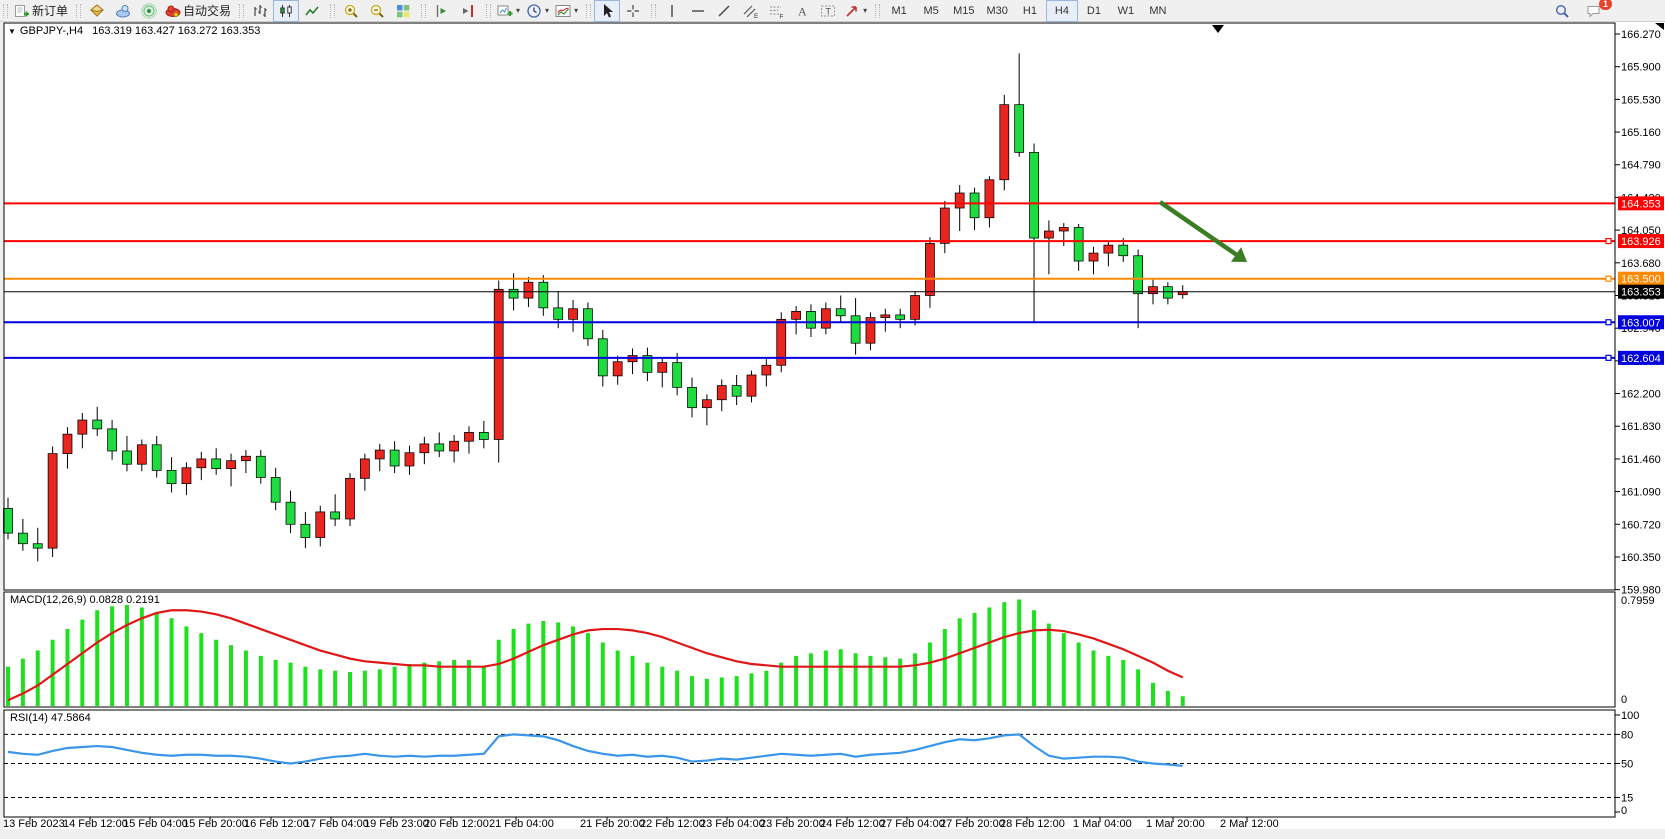  Describe the element at coordinates (972, 824) in the screenshot. I see `time-tick-label: 27 Feb 20:00` at that location.